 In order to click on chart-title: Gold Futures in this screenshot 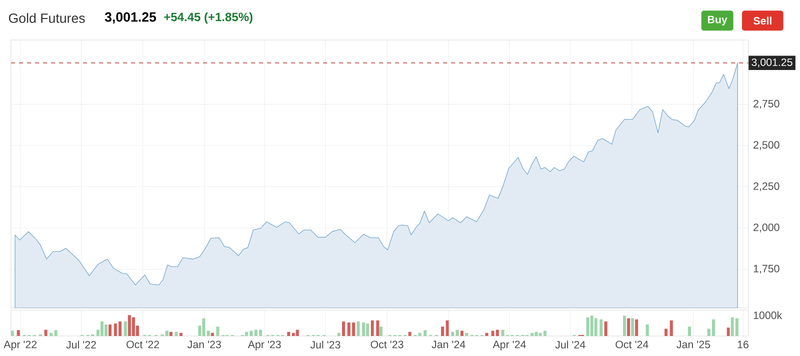, I will do `click(46, 18)`.